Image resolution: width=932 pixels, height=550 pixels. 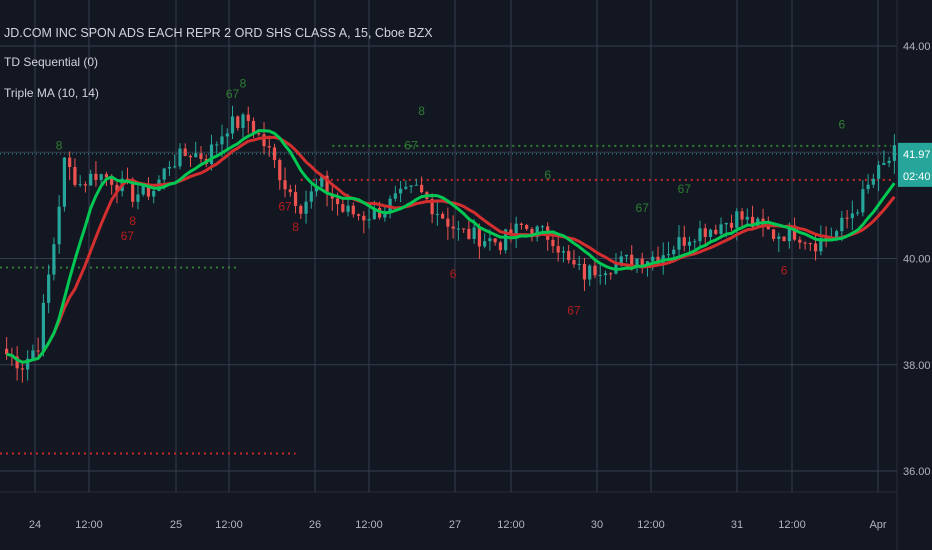 What do you see at coordinates (51, 62) in the screenshot?
I see `indicator-td-sequential: TD Sequential (0)` at bounding box center [51, 62].